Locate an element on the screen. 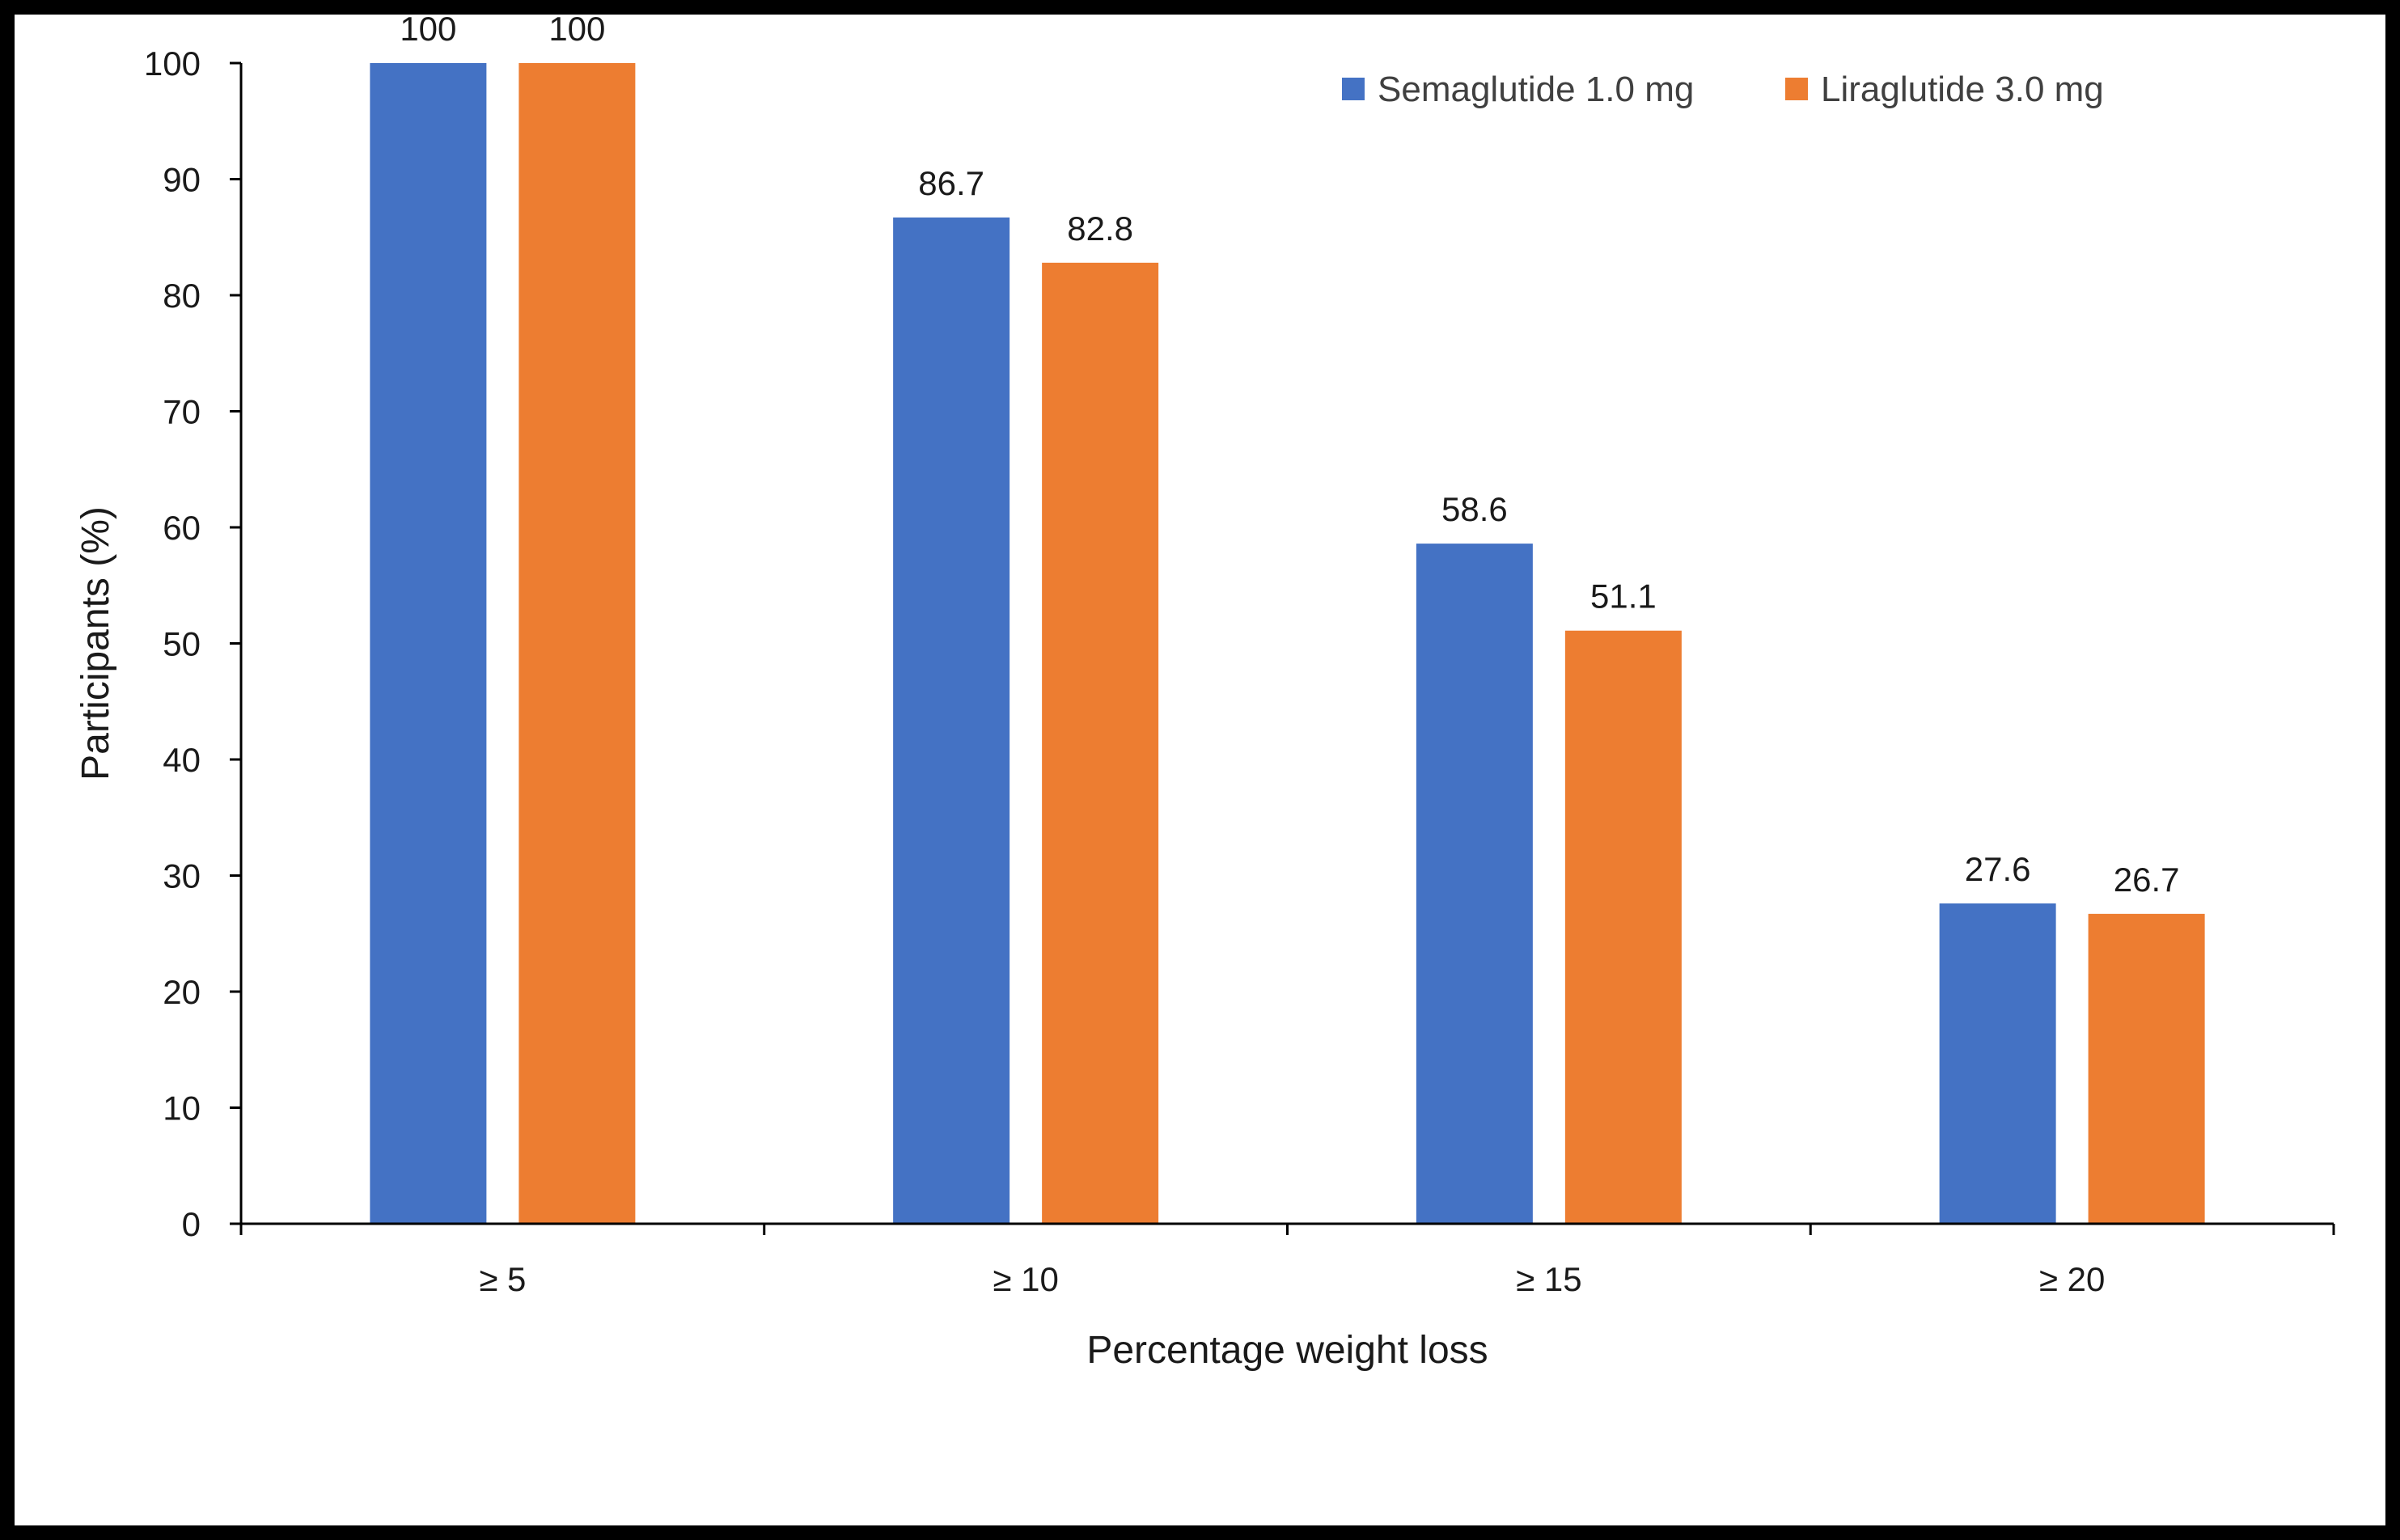 The width and height of the screenshot is (2400, 1540). data-label: 58.6 is located at coordinates (1474, 509).